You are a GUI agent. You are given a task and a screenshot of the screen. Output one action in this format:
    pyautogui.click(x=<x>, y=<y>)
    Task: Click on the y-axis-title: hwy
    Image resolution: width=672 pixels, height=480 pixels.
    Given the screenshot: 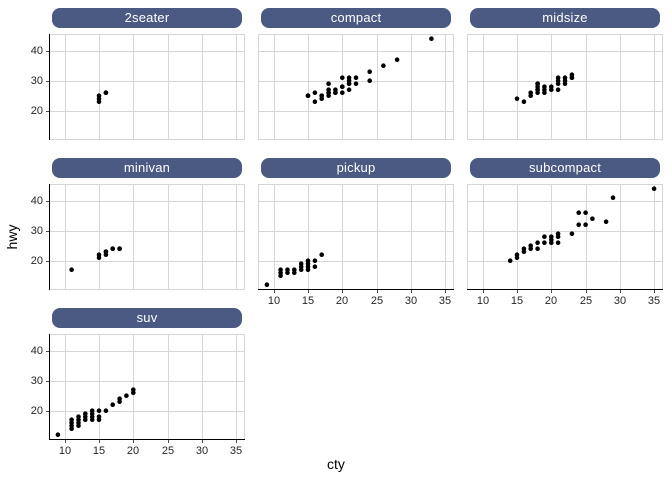 What is the action you would take?
    pyautogui.click(x=12, y=237)
    